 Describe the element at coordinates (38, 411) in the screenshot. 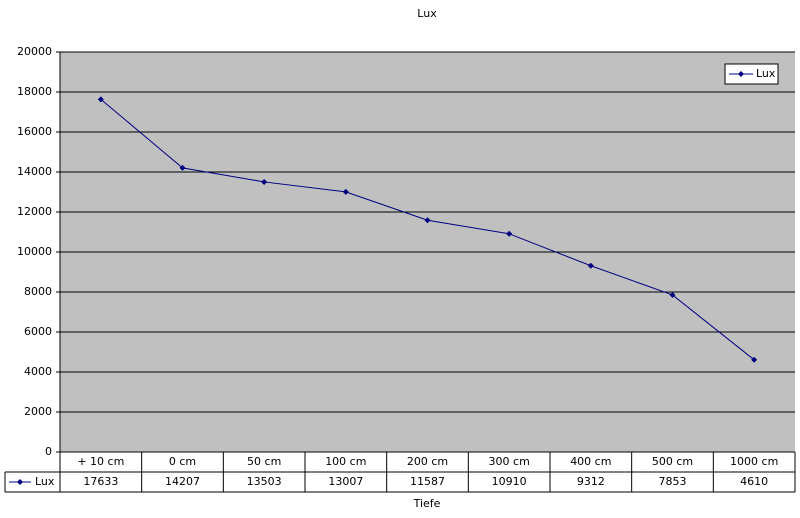

I see `y-tick-label: 2000` at that location.